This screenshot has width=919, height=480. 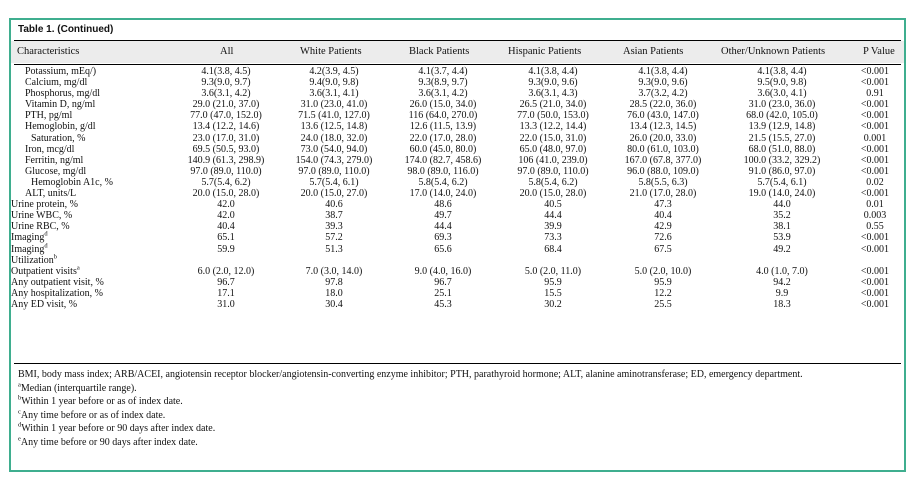 I want to click on row-label: Outpatient visitsa, so click(x=92, y=271).